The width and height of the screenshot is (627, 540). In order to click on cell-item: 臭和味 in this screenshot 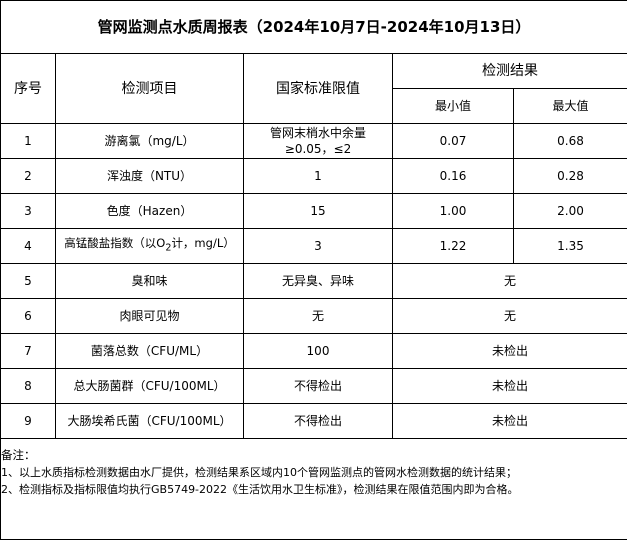, I will do `click(150, 281)`.